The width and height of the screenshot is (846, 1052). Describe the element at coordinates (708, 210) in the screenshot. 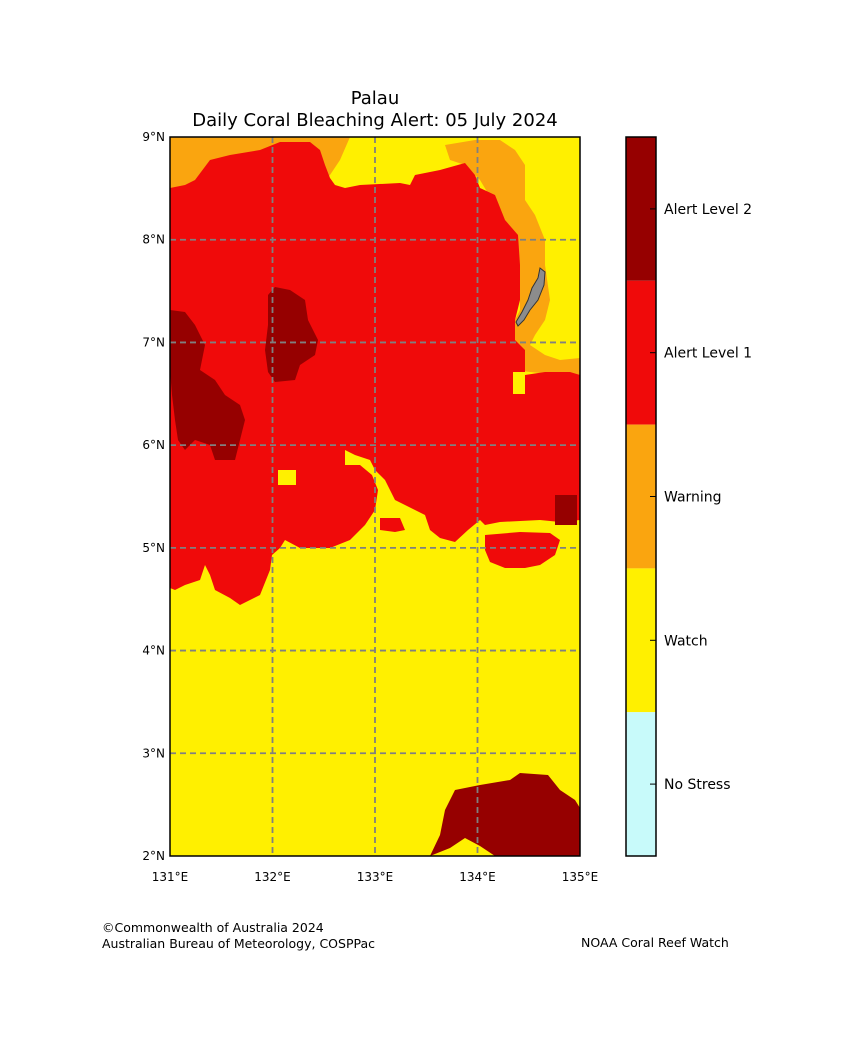

I see `colorbar-label: Alert Level 2` at that location.